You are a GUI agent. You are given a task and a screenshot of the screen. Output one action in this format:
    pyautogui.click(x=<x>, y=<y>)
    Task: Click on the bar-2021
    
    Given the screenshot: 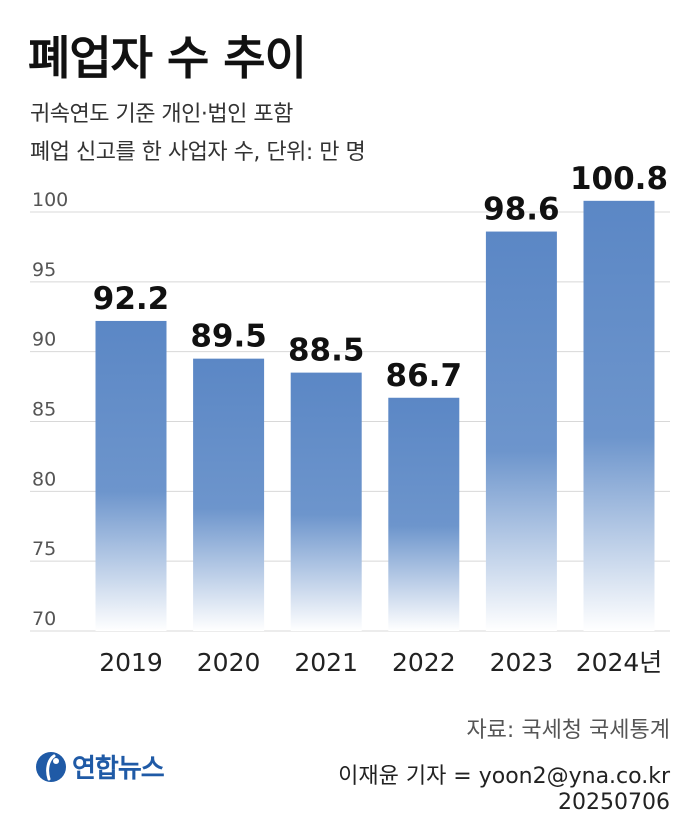 What is the action you would take?
    pyautogui.click(x=326, y=501)
    